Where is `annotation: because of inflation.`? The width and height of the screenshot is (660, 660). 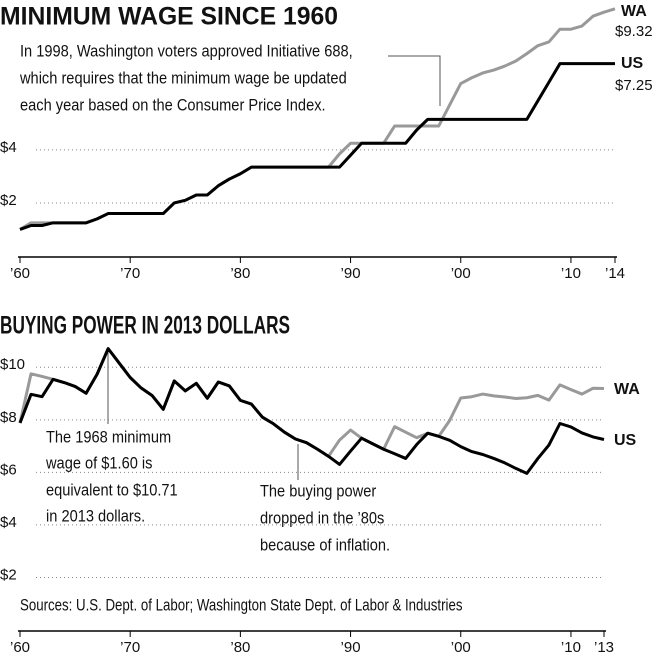
annotation: because of inflation. is located at coordinates (325, 544).